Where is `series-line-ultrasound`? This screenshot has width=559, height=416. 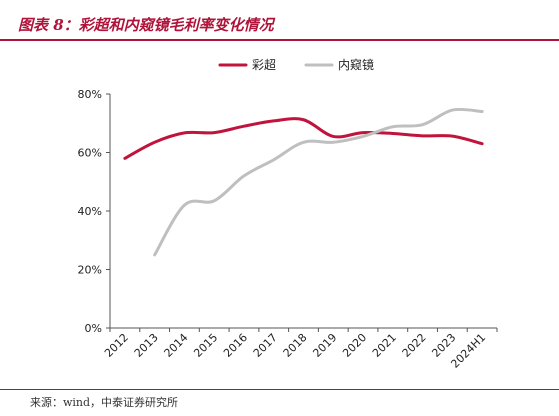
series-line-ultrasound is located at coordinates (303, 138).